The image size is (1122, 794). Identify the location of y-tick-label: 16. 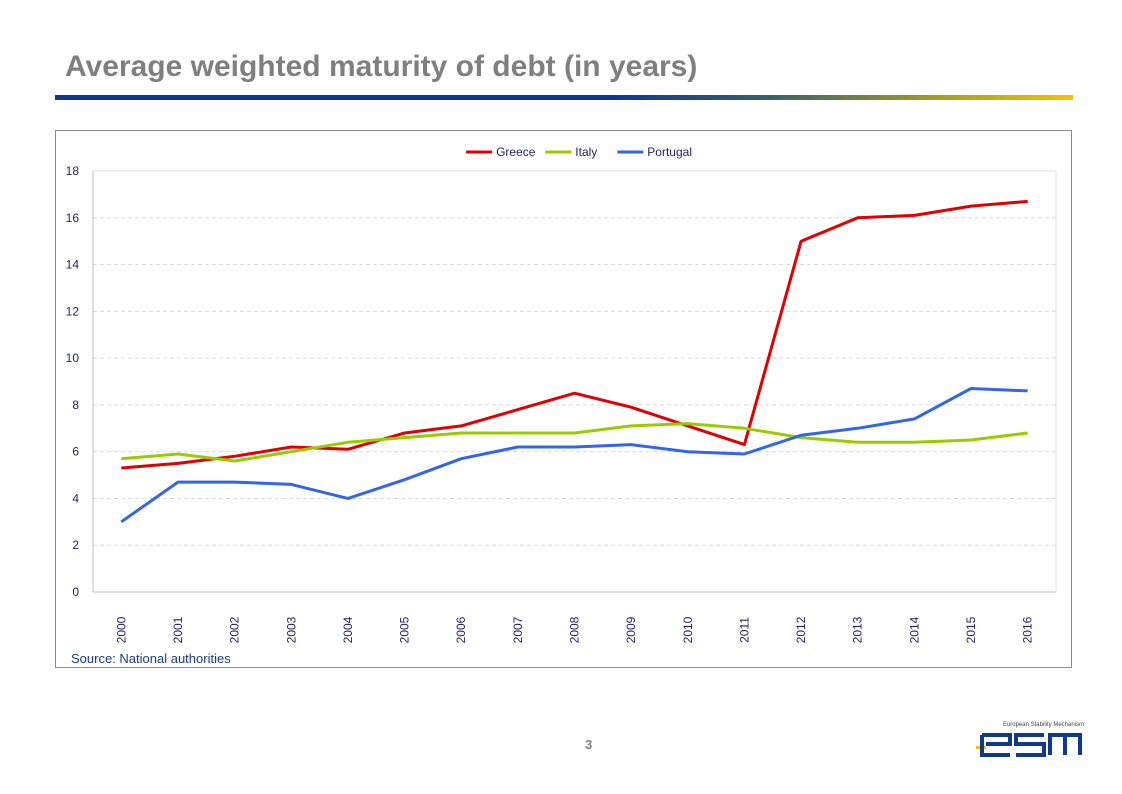
(73, 218).